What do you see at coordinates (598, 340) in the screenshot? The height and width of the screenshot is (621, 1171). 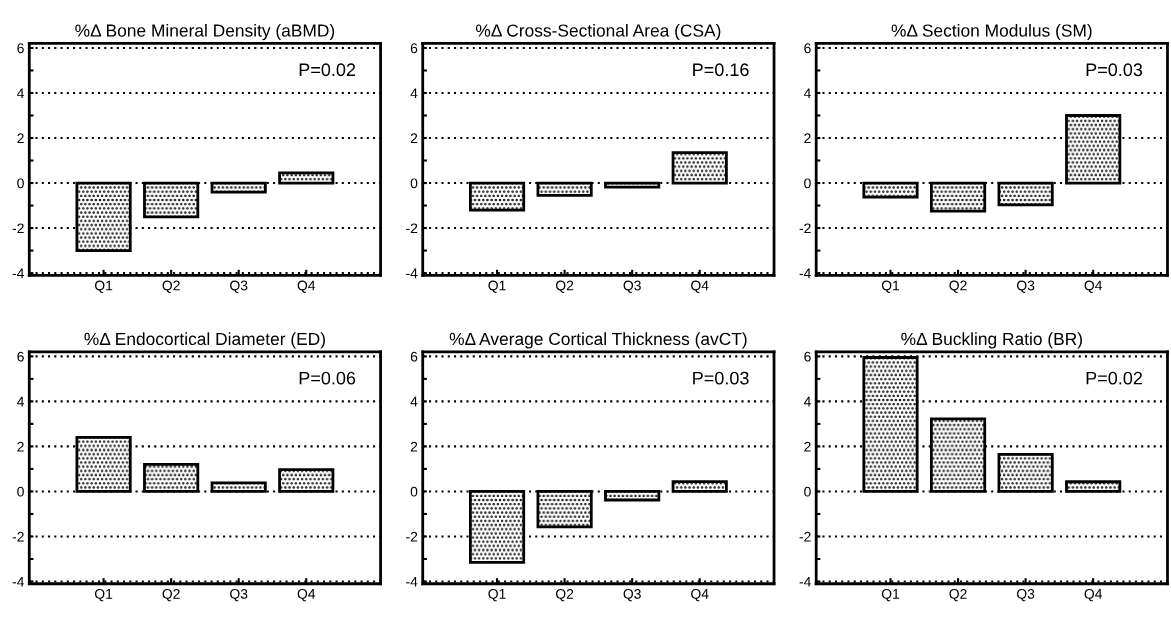 I see `chart-title: %Δ Average Cortical Thickness (avCT)` at bounding box center [598, 340].